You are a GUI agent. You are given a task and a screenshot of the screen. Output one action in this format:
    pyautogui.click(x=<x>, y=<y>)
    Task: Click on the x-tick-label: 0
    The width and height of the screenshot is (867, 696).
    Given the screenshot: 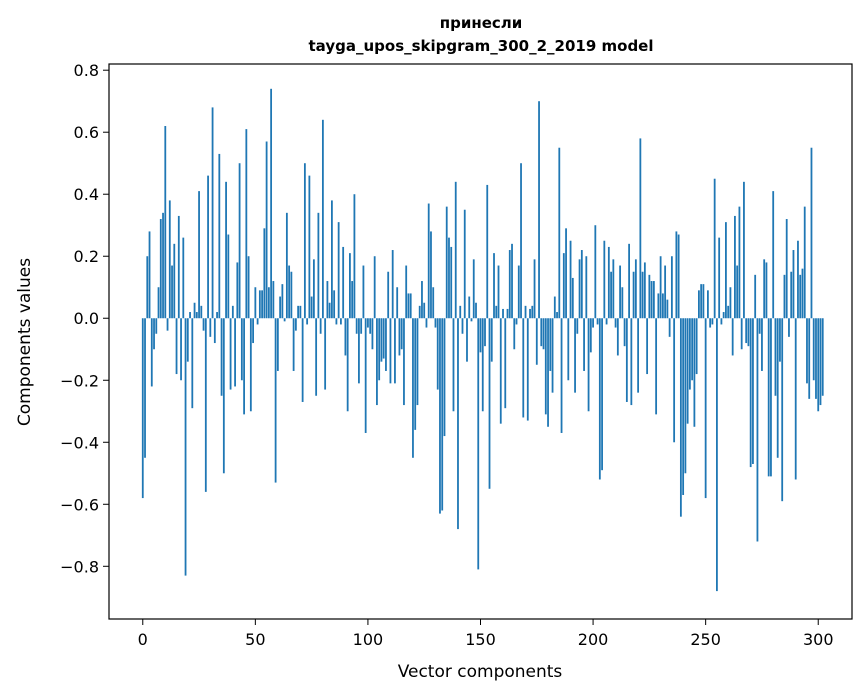 What is the action you would take?
    pyautogui.click(x=143, y=639)
    